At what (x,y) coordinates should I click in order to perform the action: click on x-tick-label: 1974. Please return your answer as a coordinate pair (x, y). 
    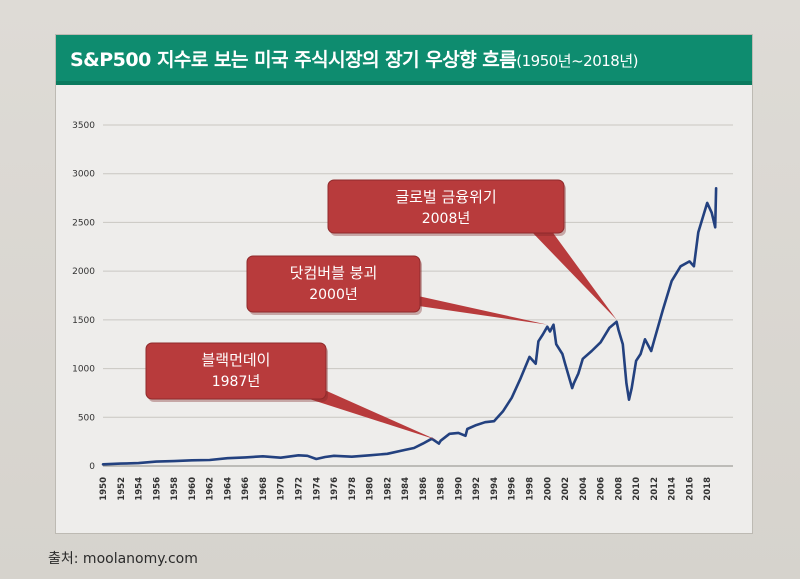
    Looking at the image, I should click on (317, 489).